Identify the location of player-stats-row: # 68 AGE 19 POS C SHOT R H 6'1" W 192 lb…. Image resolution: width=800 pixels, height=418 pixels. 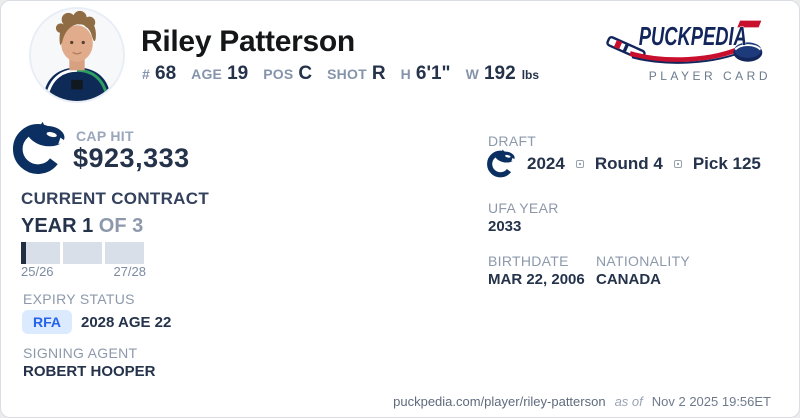
(340, 74).